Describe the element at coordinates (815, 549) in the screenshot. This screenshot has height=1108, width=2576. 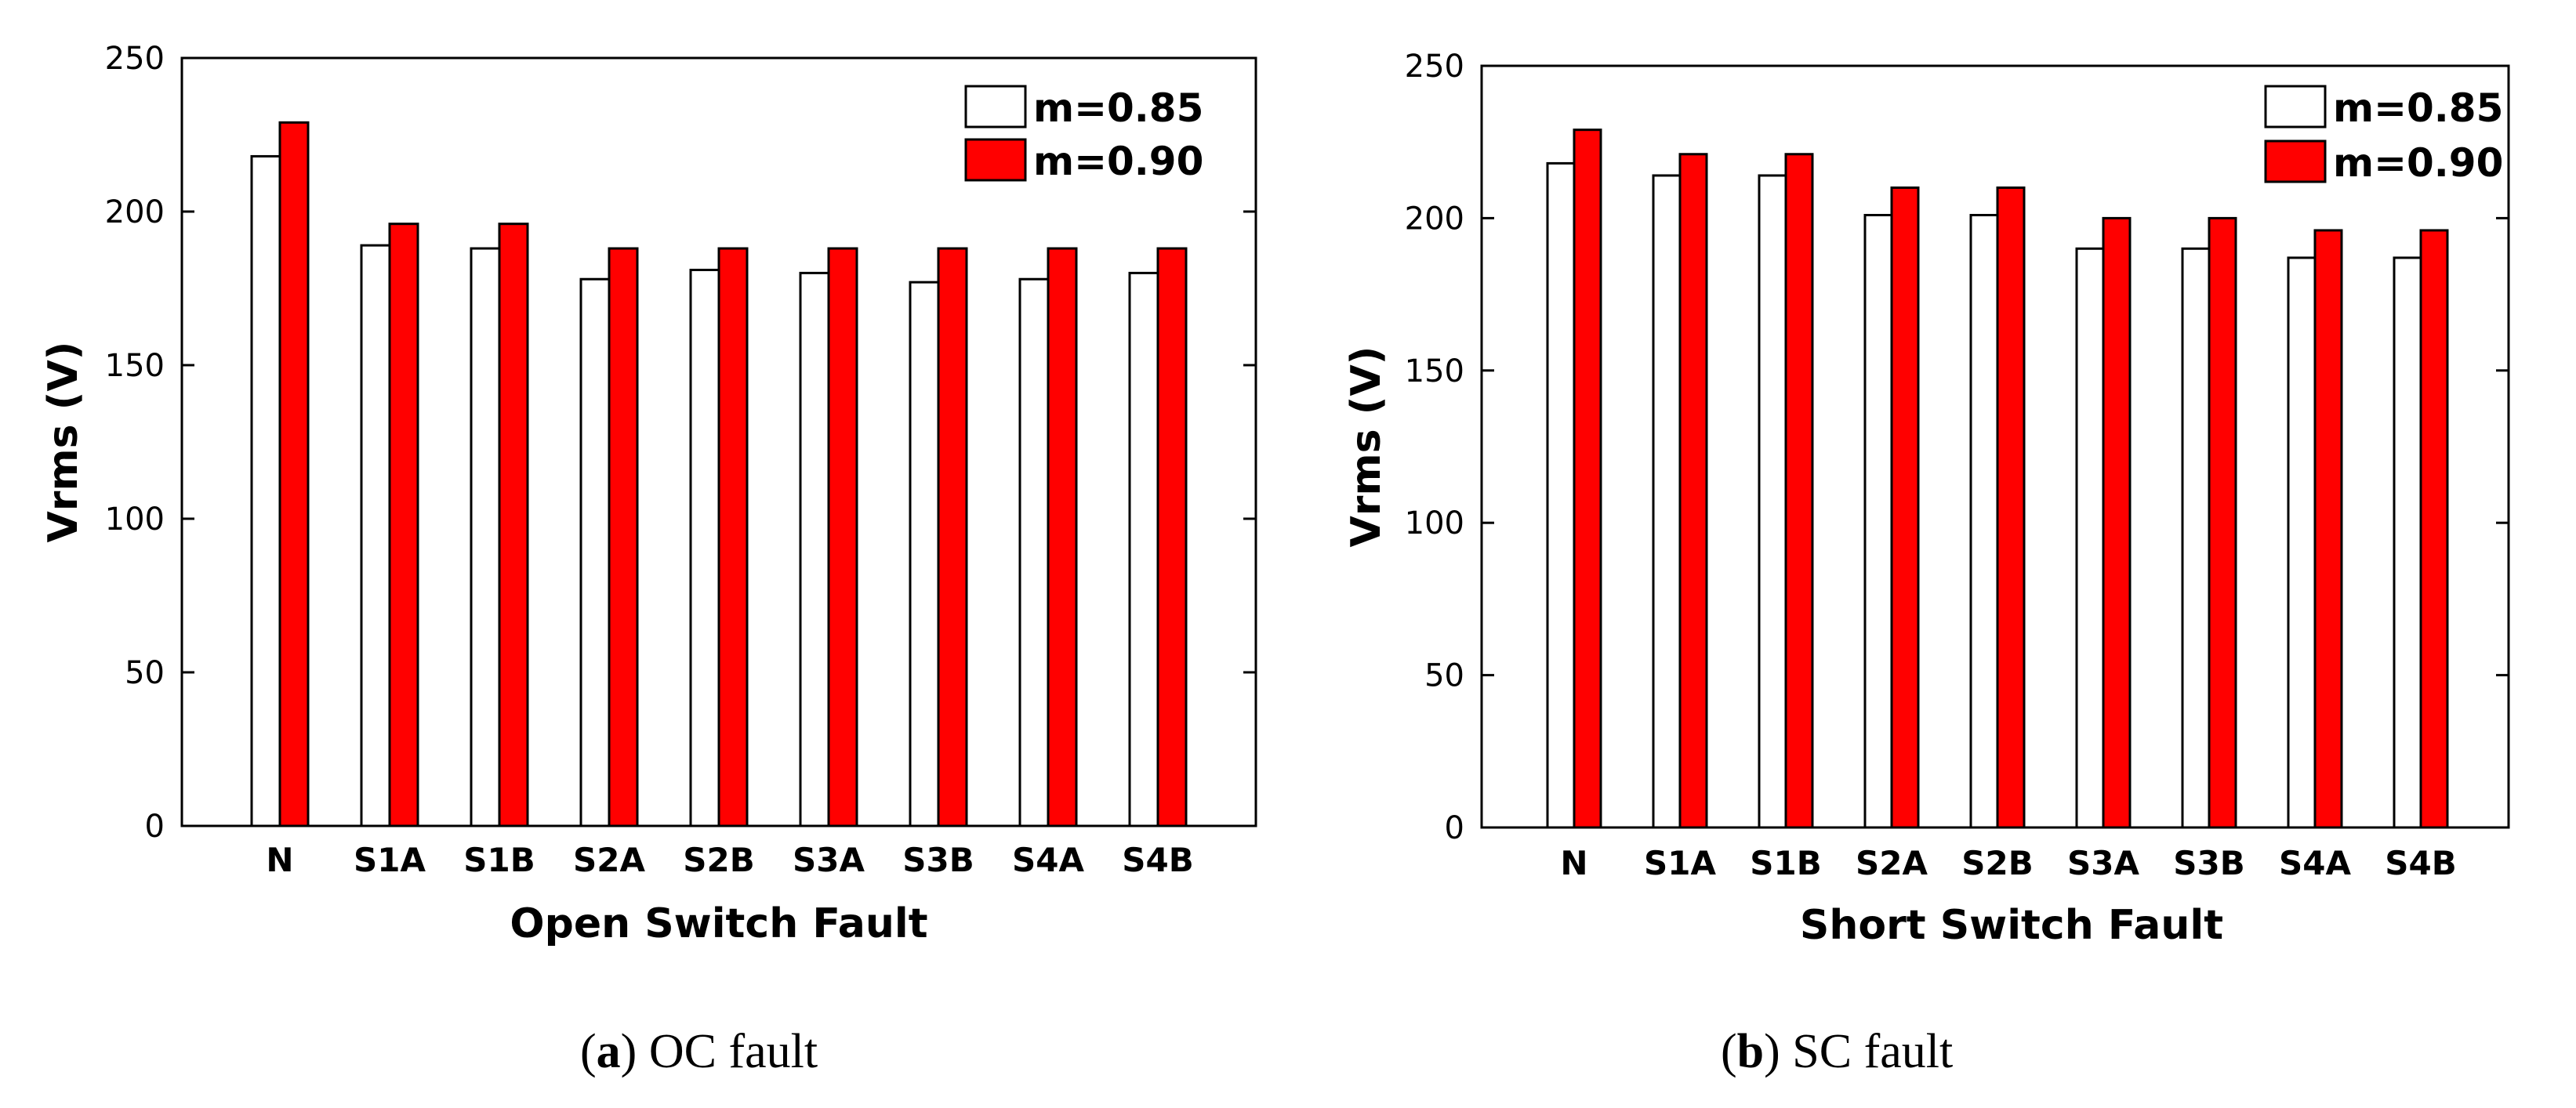
I see `bar-a-s3a-series0` at that location.